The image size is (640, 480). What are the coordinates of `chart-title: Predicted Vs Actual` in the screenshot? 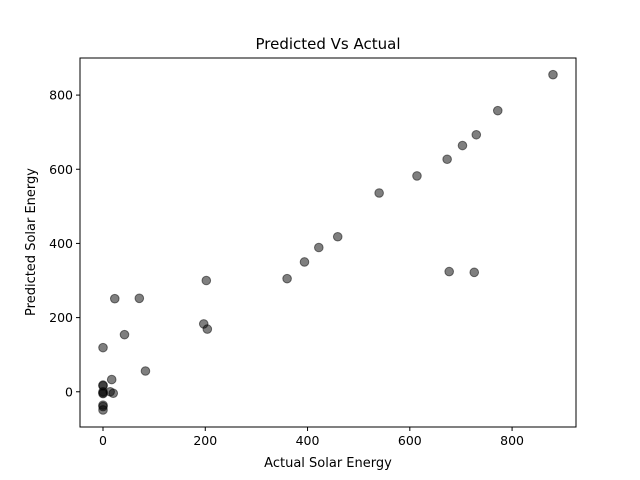 It's located at (327, 44).